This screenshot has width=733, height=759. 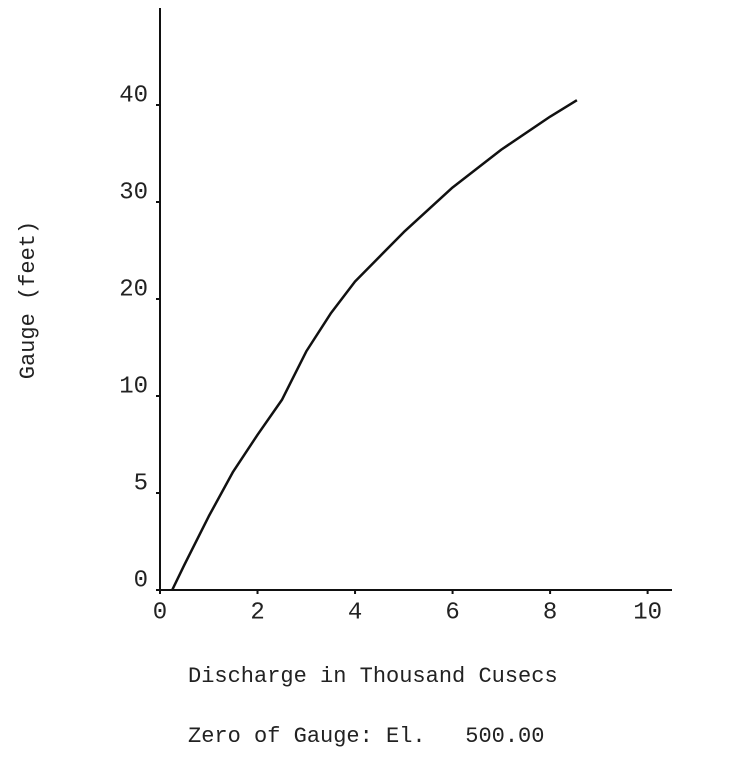 I want to click on x-tick-label: 6, so click(x=452, y=612).